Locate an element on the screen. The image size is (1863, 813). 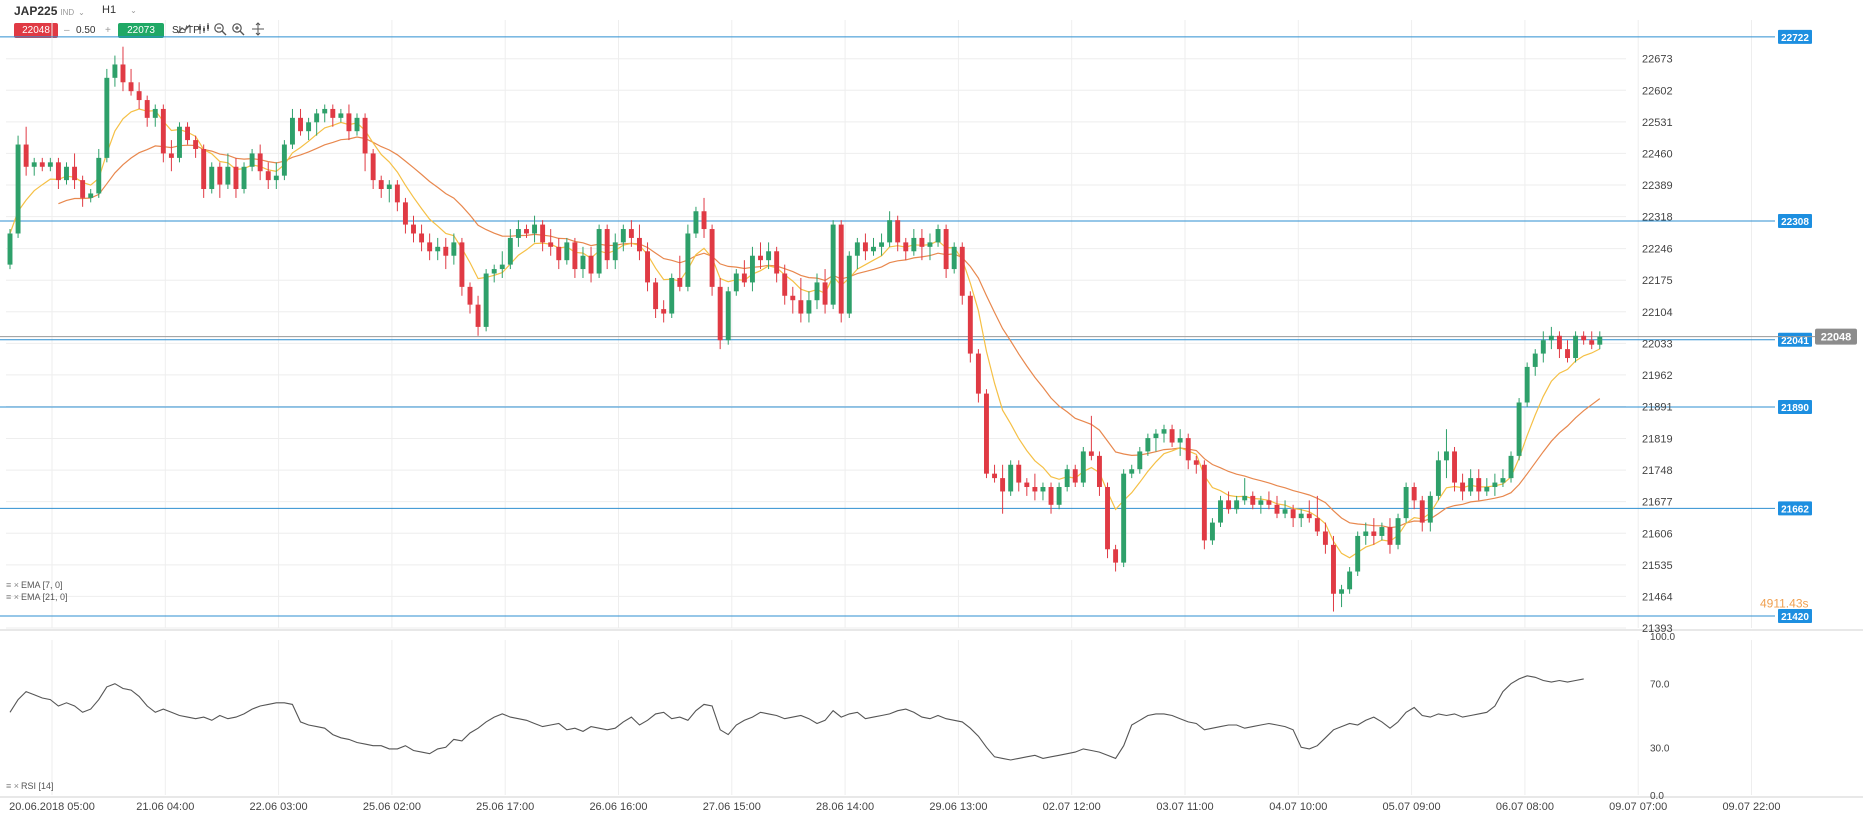
ema-21-legend: ≡ × EMA [21, 0] is located at coordinates (37, 597).